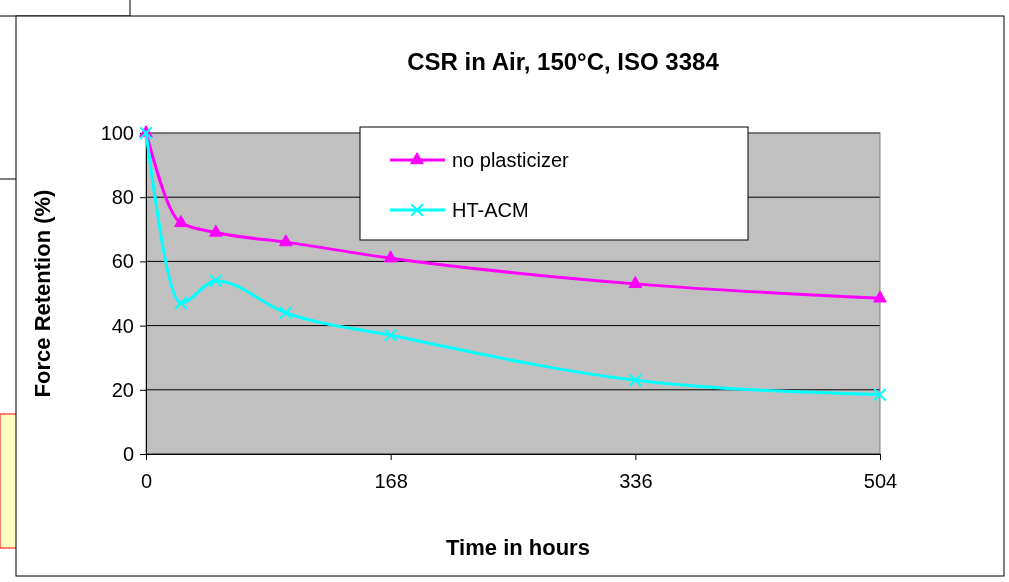 This screenshot has width=1009, height=582. What do you see at coordinates (128, 453) in the screenshot?
I see `y-tick-label: 0` at bounding box center [128, 453].